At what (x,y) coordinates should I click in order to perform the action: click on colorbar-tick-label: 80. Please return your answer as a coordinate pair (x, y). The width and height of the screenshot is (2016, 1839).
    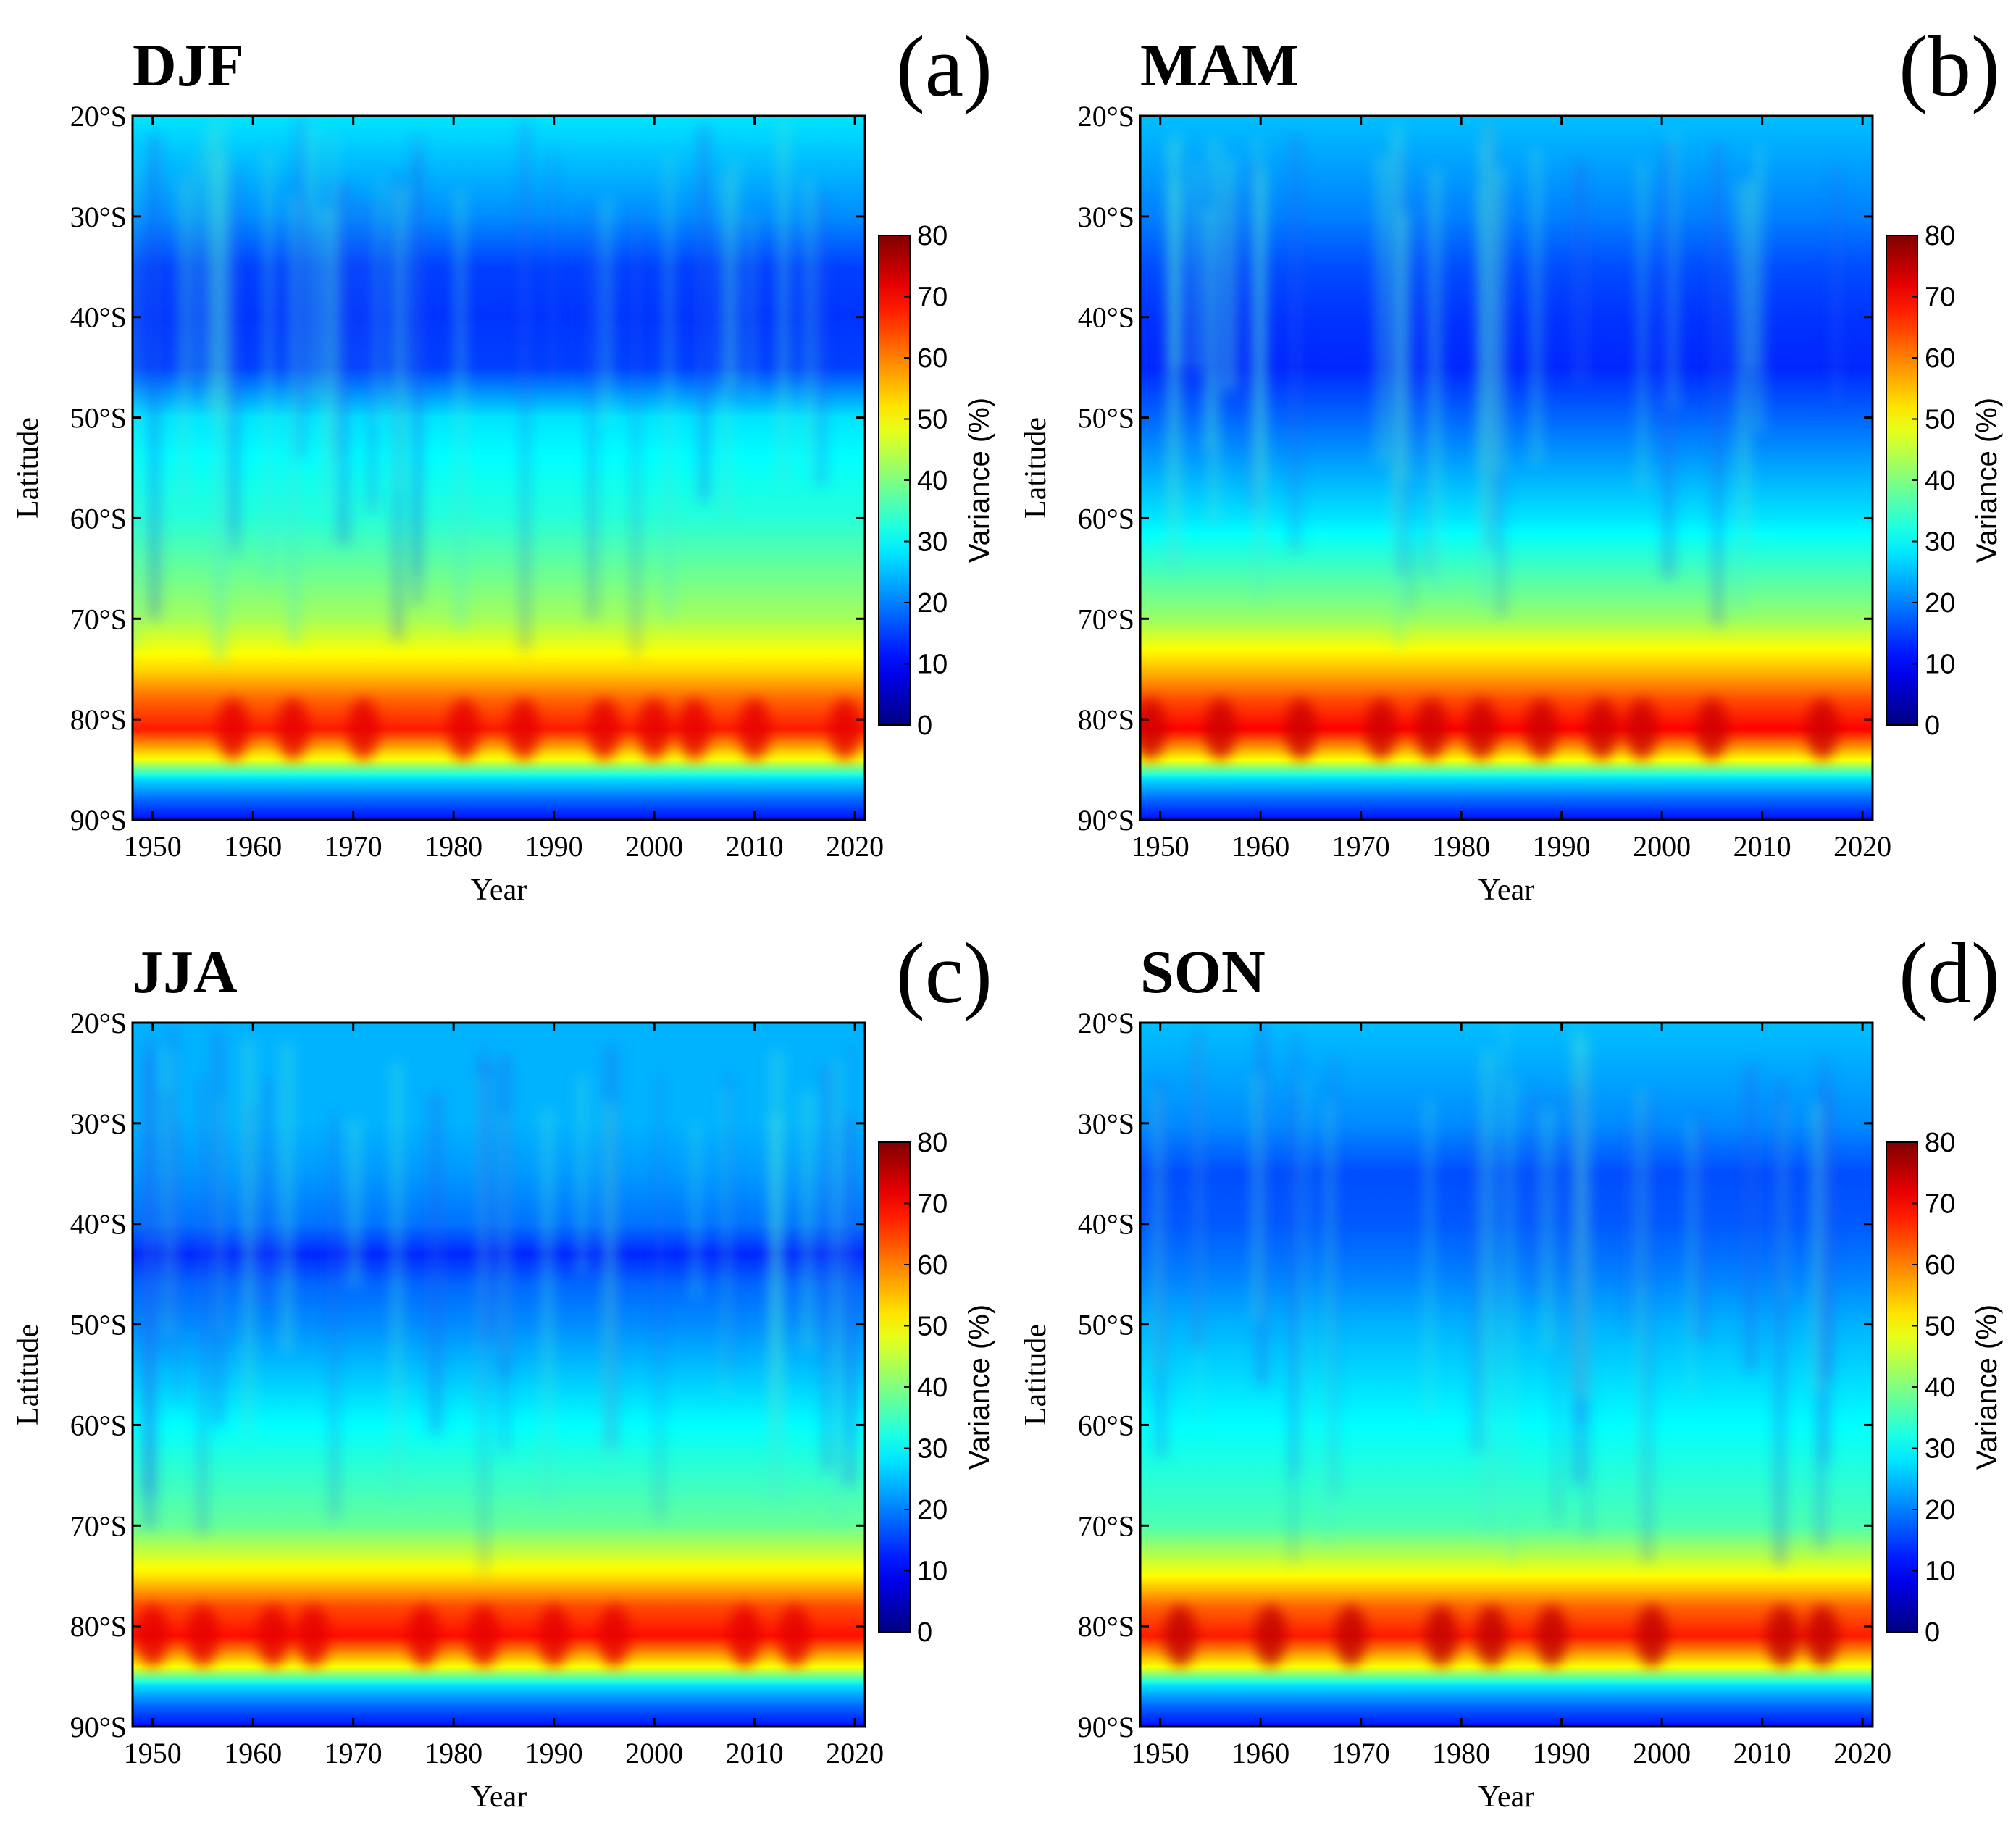
    Looking at the image, I should click on (1940, 236).